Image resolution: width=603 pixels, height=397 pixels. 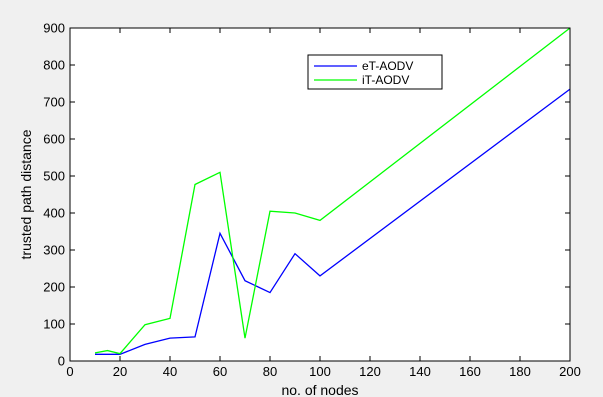 I want to click on legend-box, so click(x=375, y=72).